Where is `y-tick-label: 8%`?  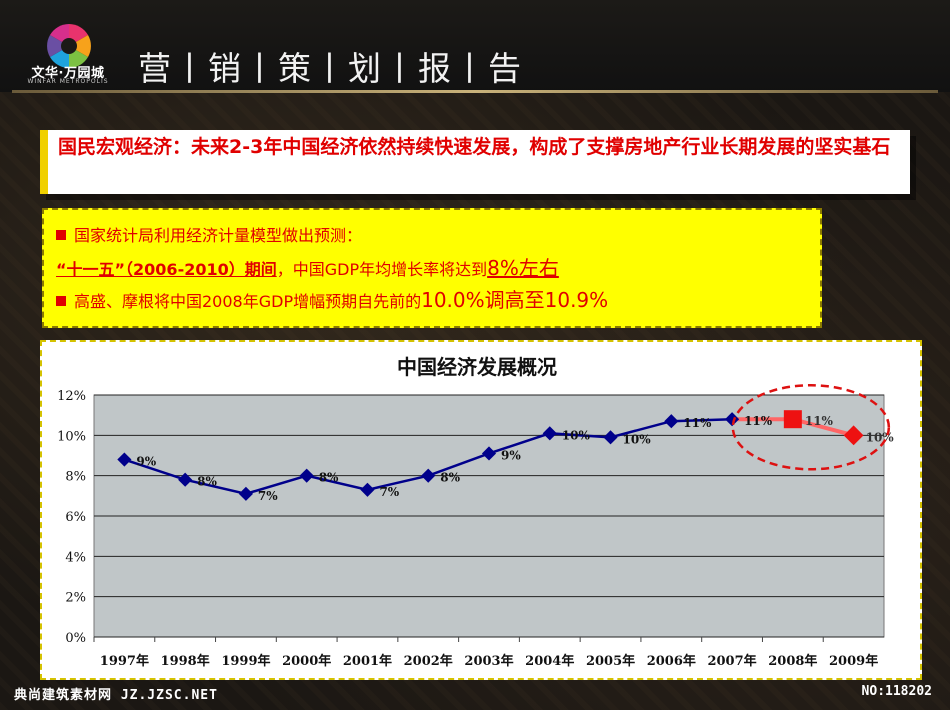
y-tick-label: 8% is located at coordinates (75, 477).